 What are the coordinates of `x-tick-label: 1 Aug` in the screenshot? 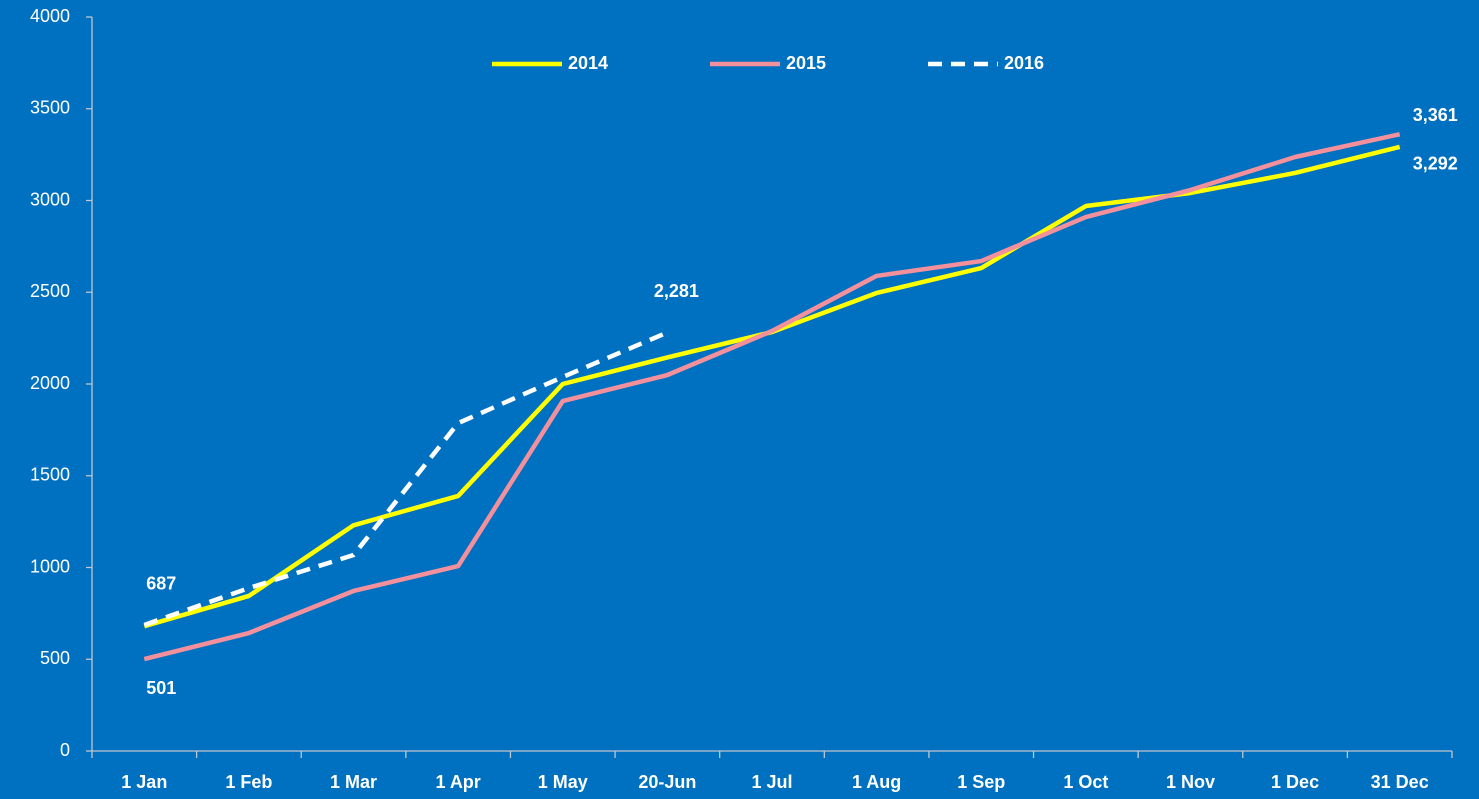 It's located at (876, 782).